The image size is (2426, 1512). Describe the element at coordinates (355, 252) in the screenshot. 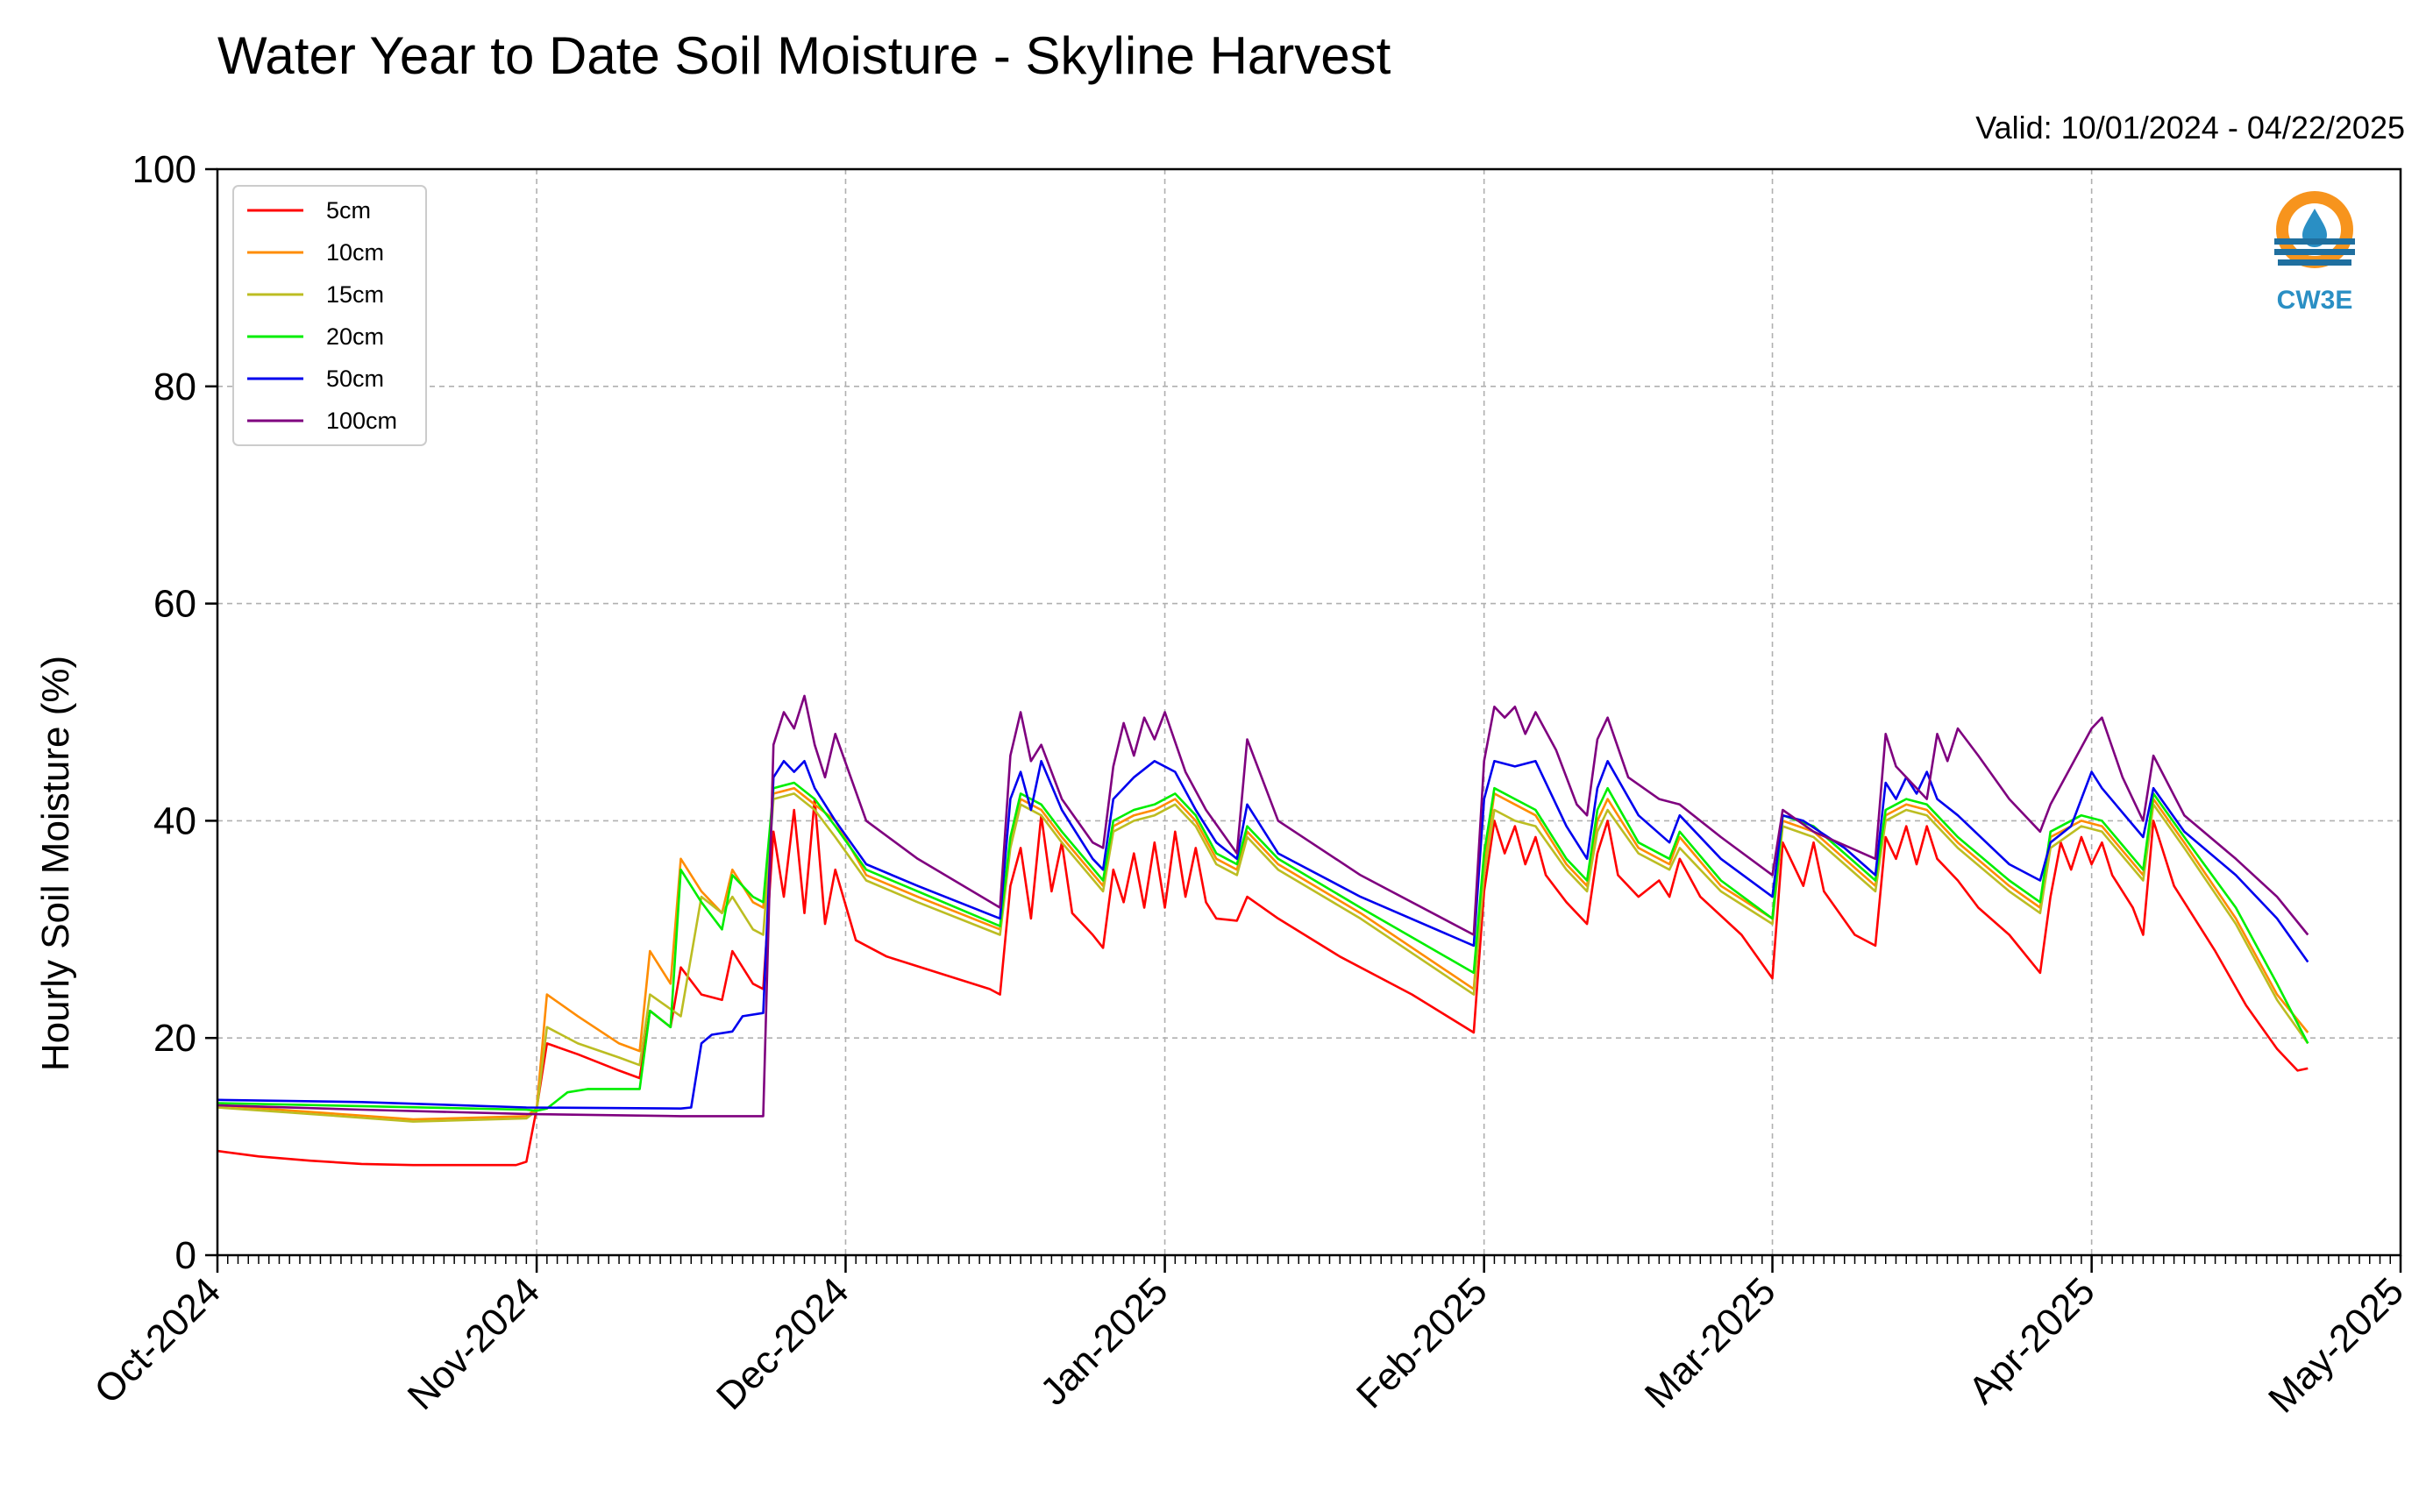

I see `legend-label: 10cm` at that location.